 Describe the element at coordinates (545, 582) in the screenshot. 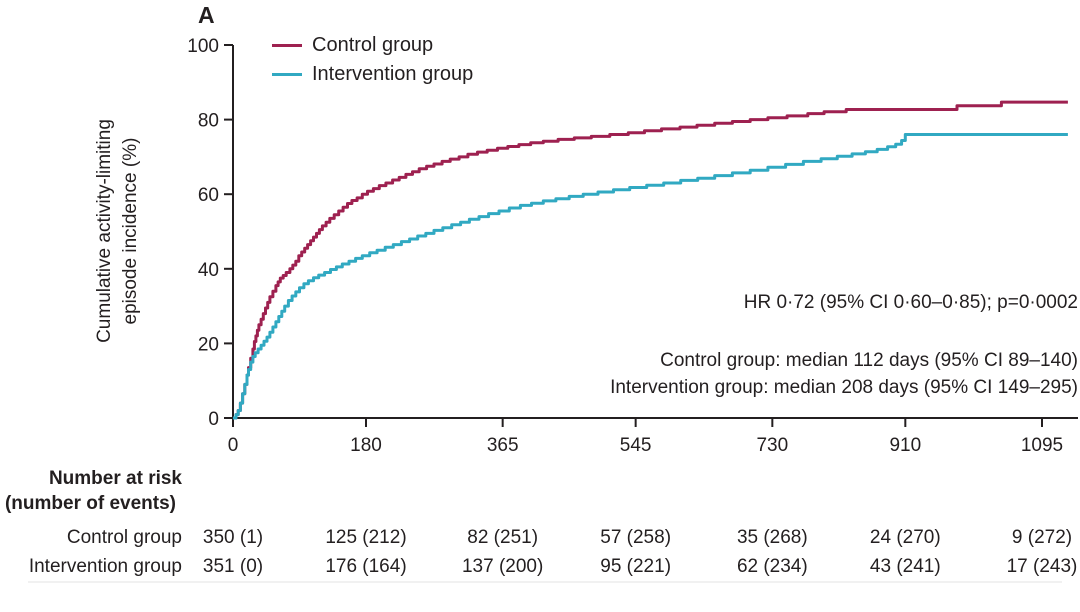

I see `bottom-divider` at that location.